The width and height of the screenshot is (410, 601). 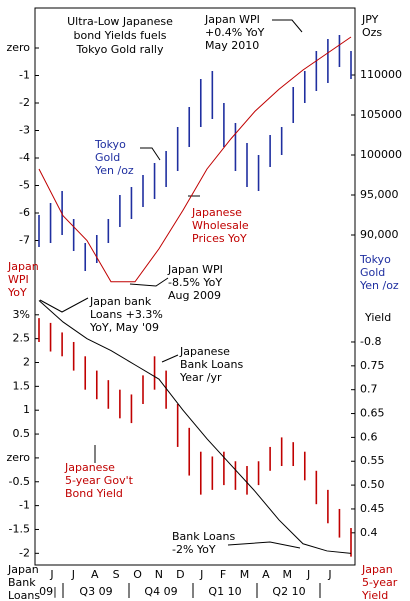 I want to click on x-tick-label: O, so click(x=137, y=574).